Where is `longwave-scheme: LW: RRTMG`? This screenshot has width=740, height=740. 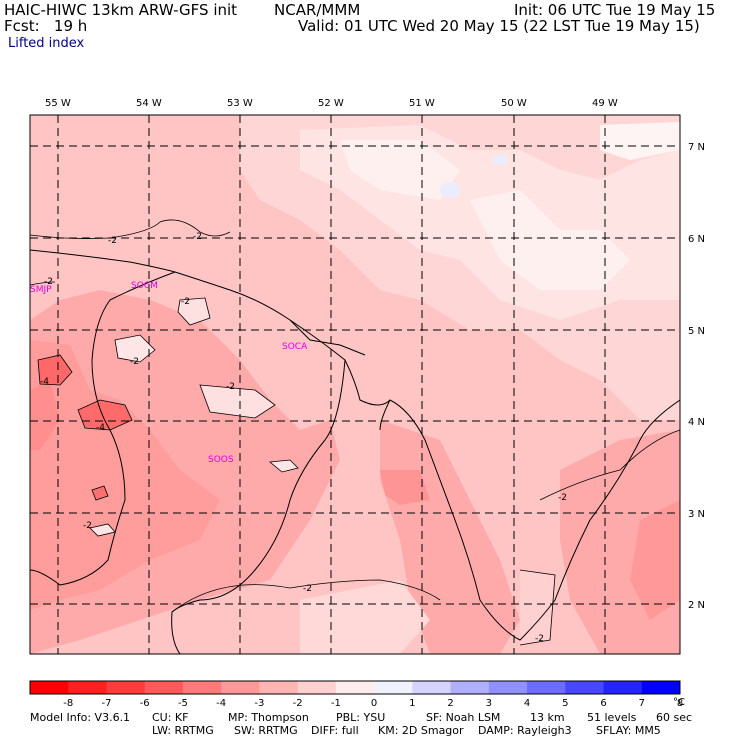 longwave-scheme: LW: RRTMG is located at coordinates (183, 730).